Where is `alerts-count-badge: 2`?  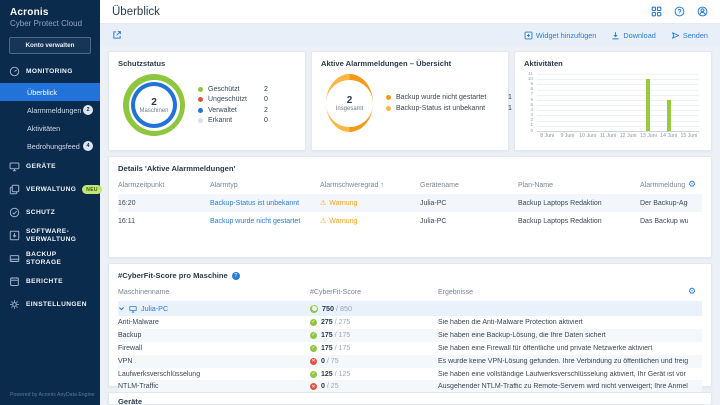
alerts-count-badge: 2 is located at coordinates (88, 110).